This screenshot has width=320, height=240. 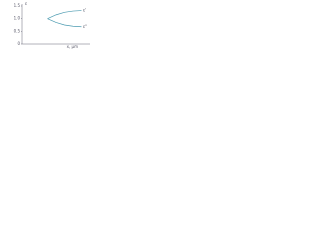 What do you see at coordinates (17, 5) in the screenshot?
I see `y-tick-label: 1.5` at bounding box center [17, 5].